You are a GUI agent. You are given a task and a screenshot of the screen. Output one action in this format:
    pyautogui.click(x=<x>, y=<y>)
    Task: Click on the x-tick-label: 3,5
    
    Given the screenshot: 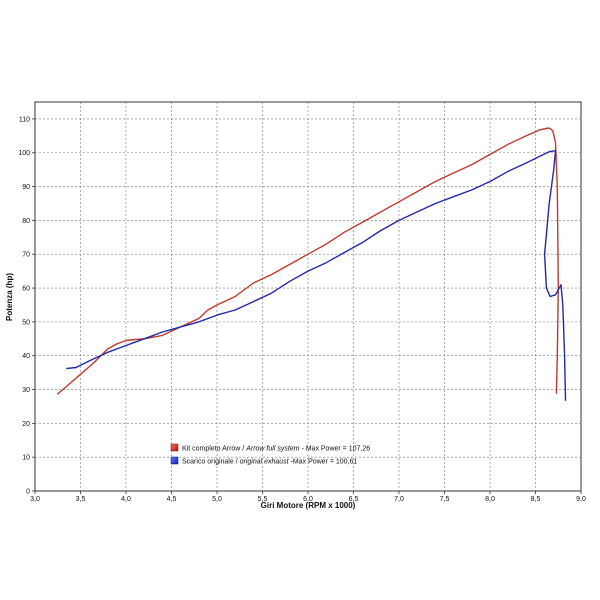 What is the action you would take?
    pyautogui.click(x=81, y=499)
    